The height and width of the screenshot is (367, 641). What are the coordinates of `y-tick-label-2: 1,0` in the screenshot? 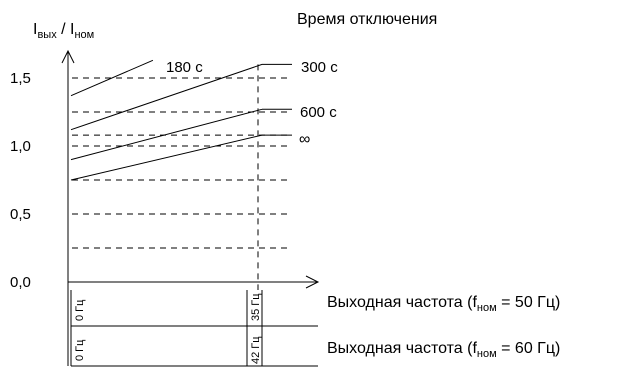 It's located at (20, 146).